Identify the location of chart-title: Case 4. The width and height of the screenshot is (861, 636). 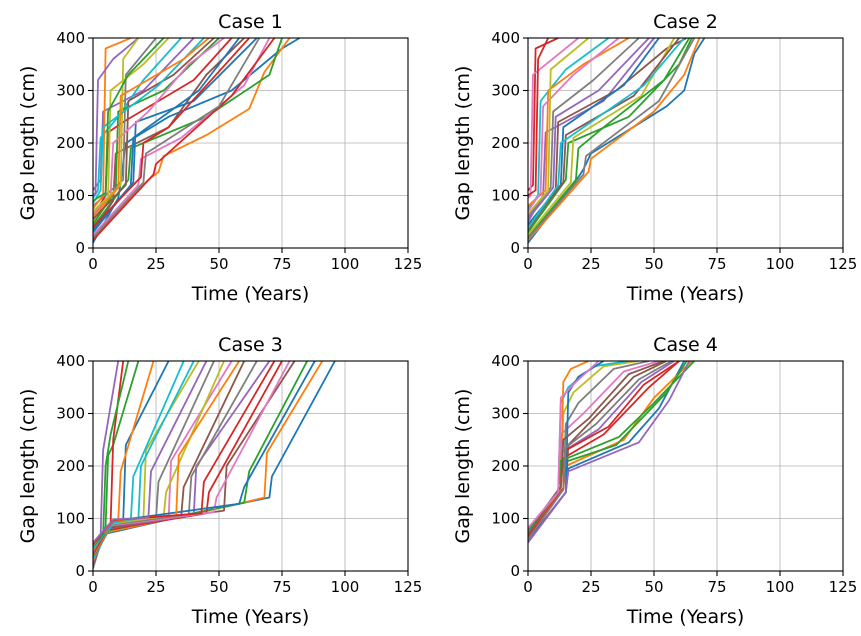
(685, 345).